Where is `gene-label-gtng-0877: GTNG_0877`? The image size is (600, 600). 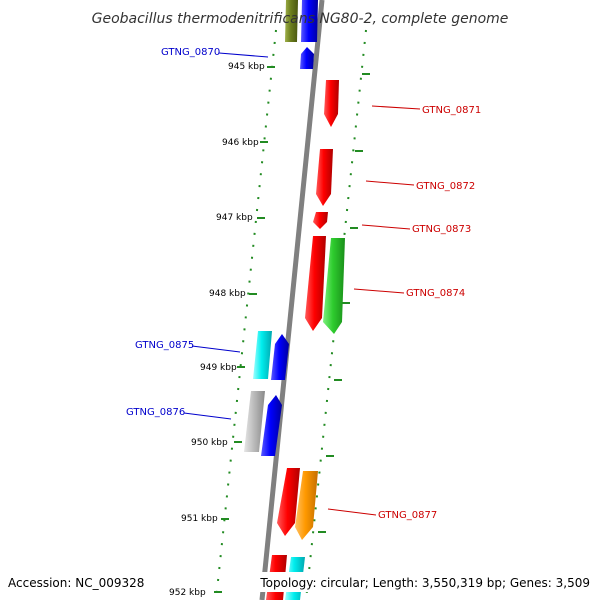
gene-label-gtng-0877: GTNG_0877 is located at coordinates (407, 515).